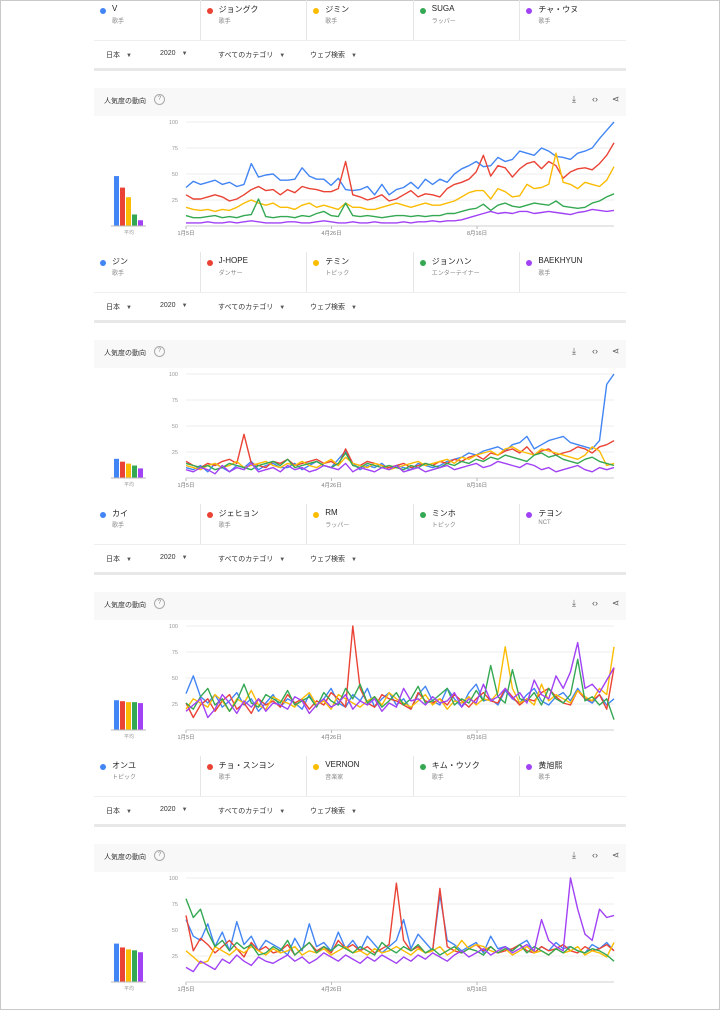  I want to click on search-term-name: BAEKHYUN, so click(560, 260).